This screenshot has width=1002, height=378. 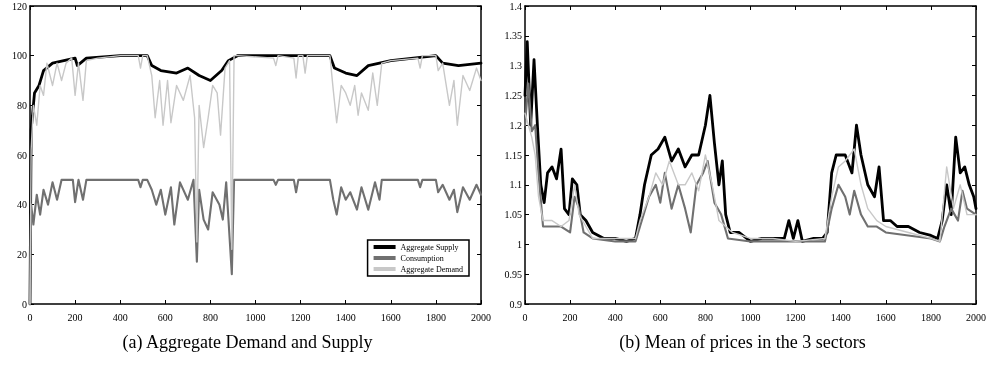 I want to click on y-tick-label: 1.35, so click(x=513, y=36).